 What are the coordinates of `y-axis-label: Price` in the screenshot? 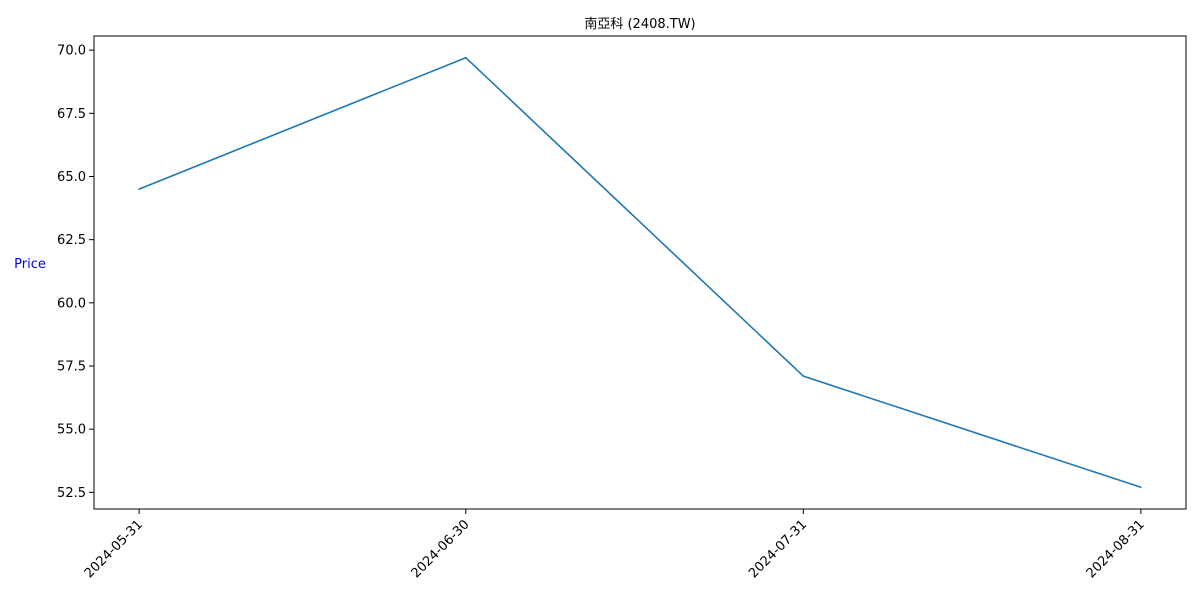 It's located at (30, 264).